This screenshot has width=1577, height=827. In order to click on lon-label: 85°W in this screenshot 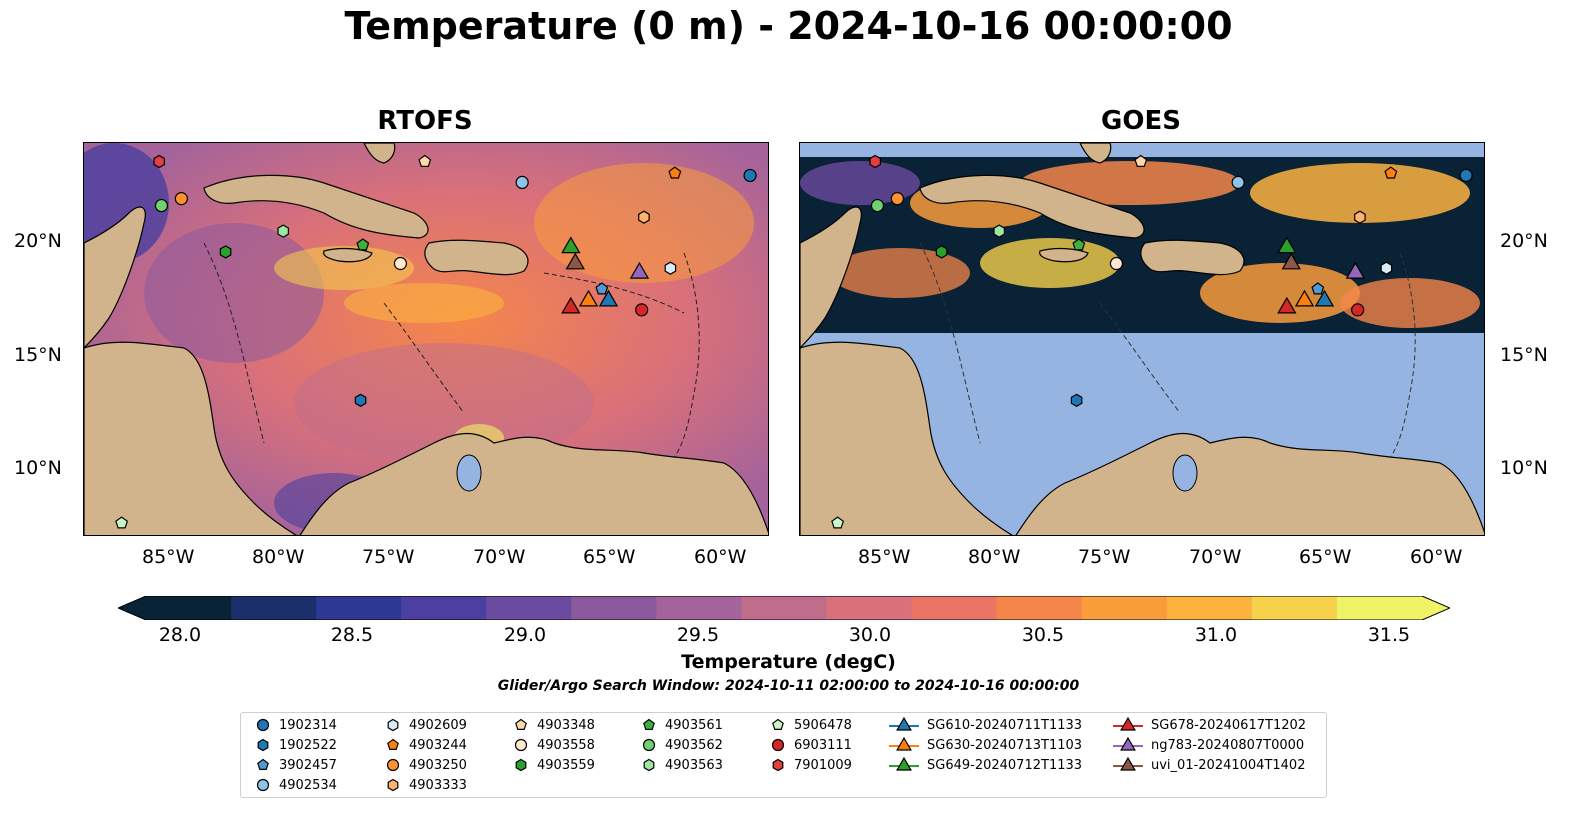, I will do `click(884, 557)`.